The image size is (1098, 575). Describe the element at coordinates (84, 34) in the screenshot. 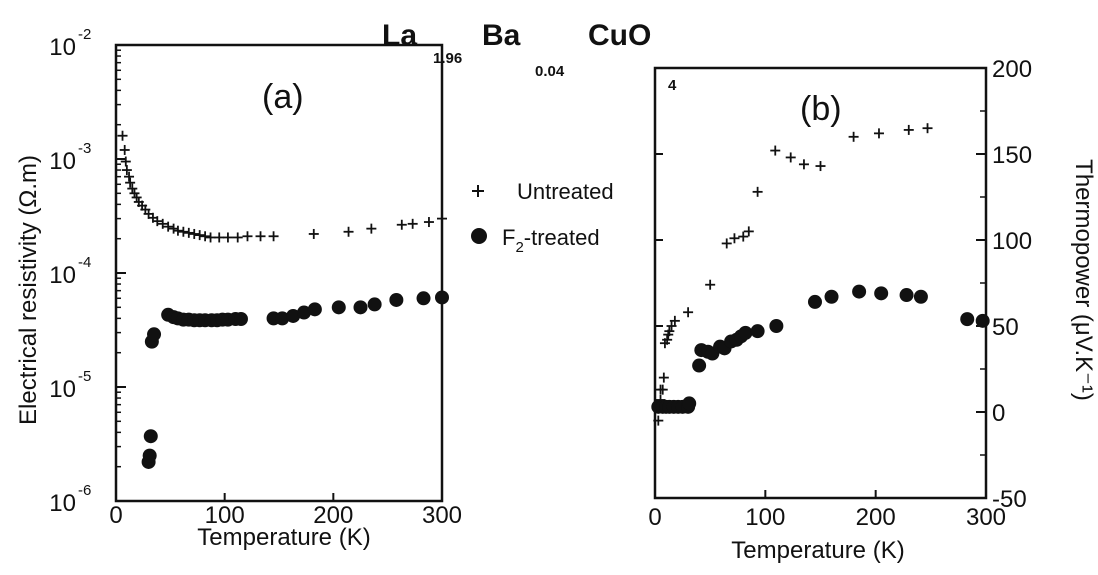

I see `panel-a-y-tick-exponent: -2` at that location.